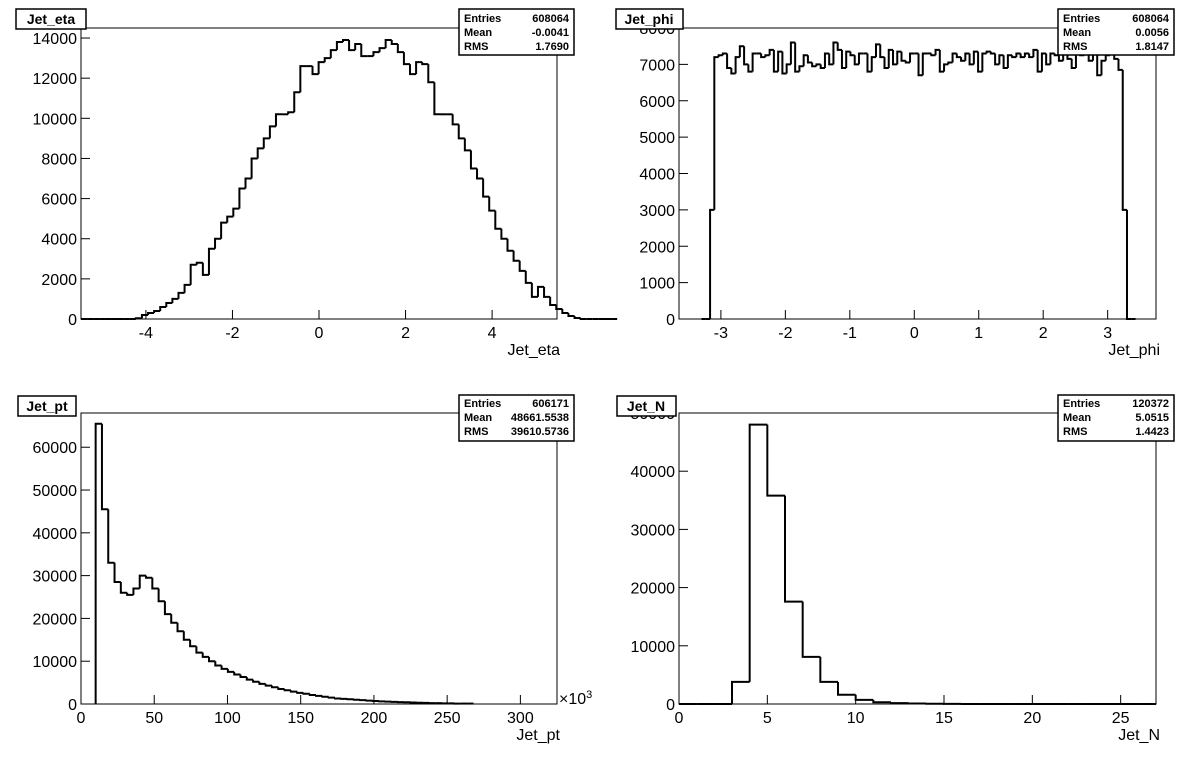 This screenshot has width=1196, height=772. Describe the element at coordinates (520, 718) in the screenshot. I see `x-tick-label: 300` at that location.